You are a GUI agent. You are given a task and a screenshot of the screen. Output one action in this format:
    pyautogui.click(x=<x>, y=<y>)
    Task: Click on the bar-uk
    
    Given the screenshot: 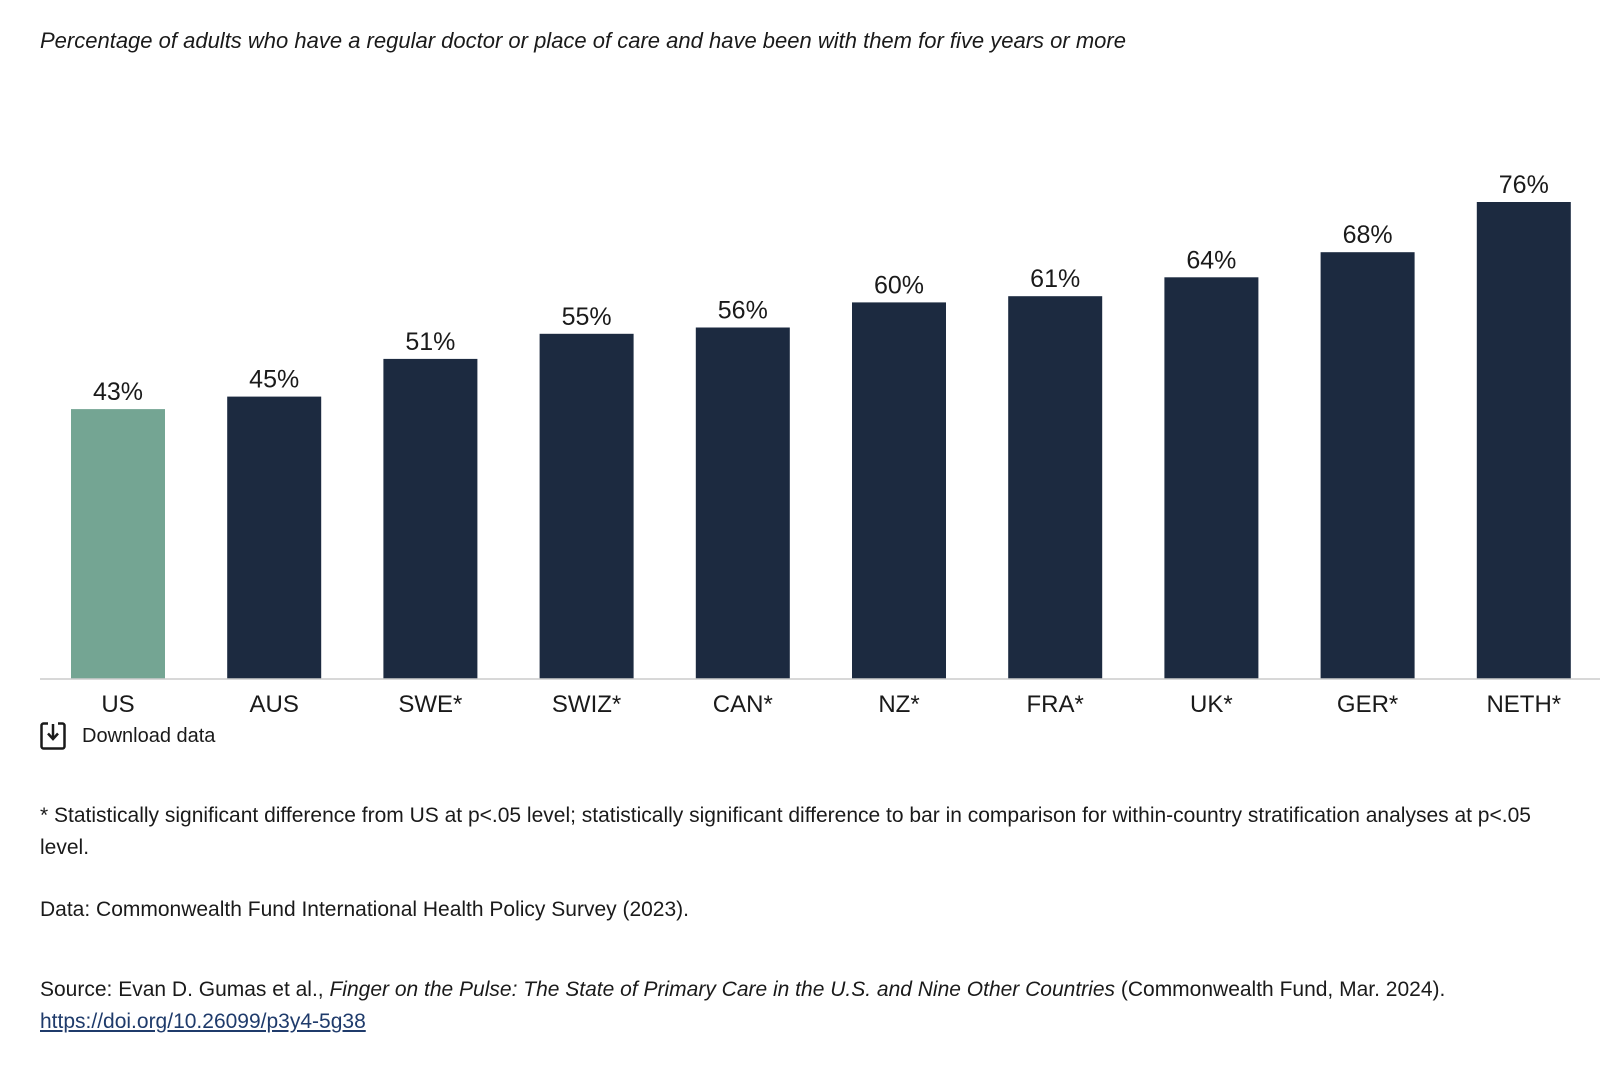 What is the action you would take?
    pyautogui.click(x=1211, y=478)
    